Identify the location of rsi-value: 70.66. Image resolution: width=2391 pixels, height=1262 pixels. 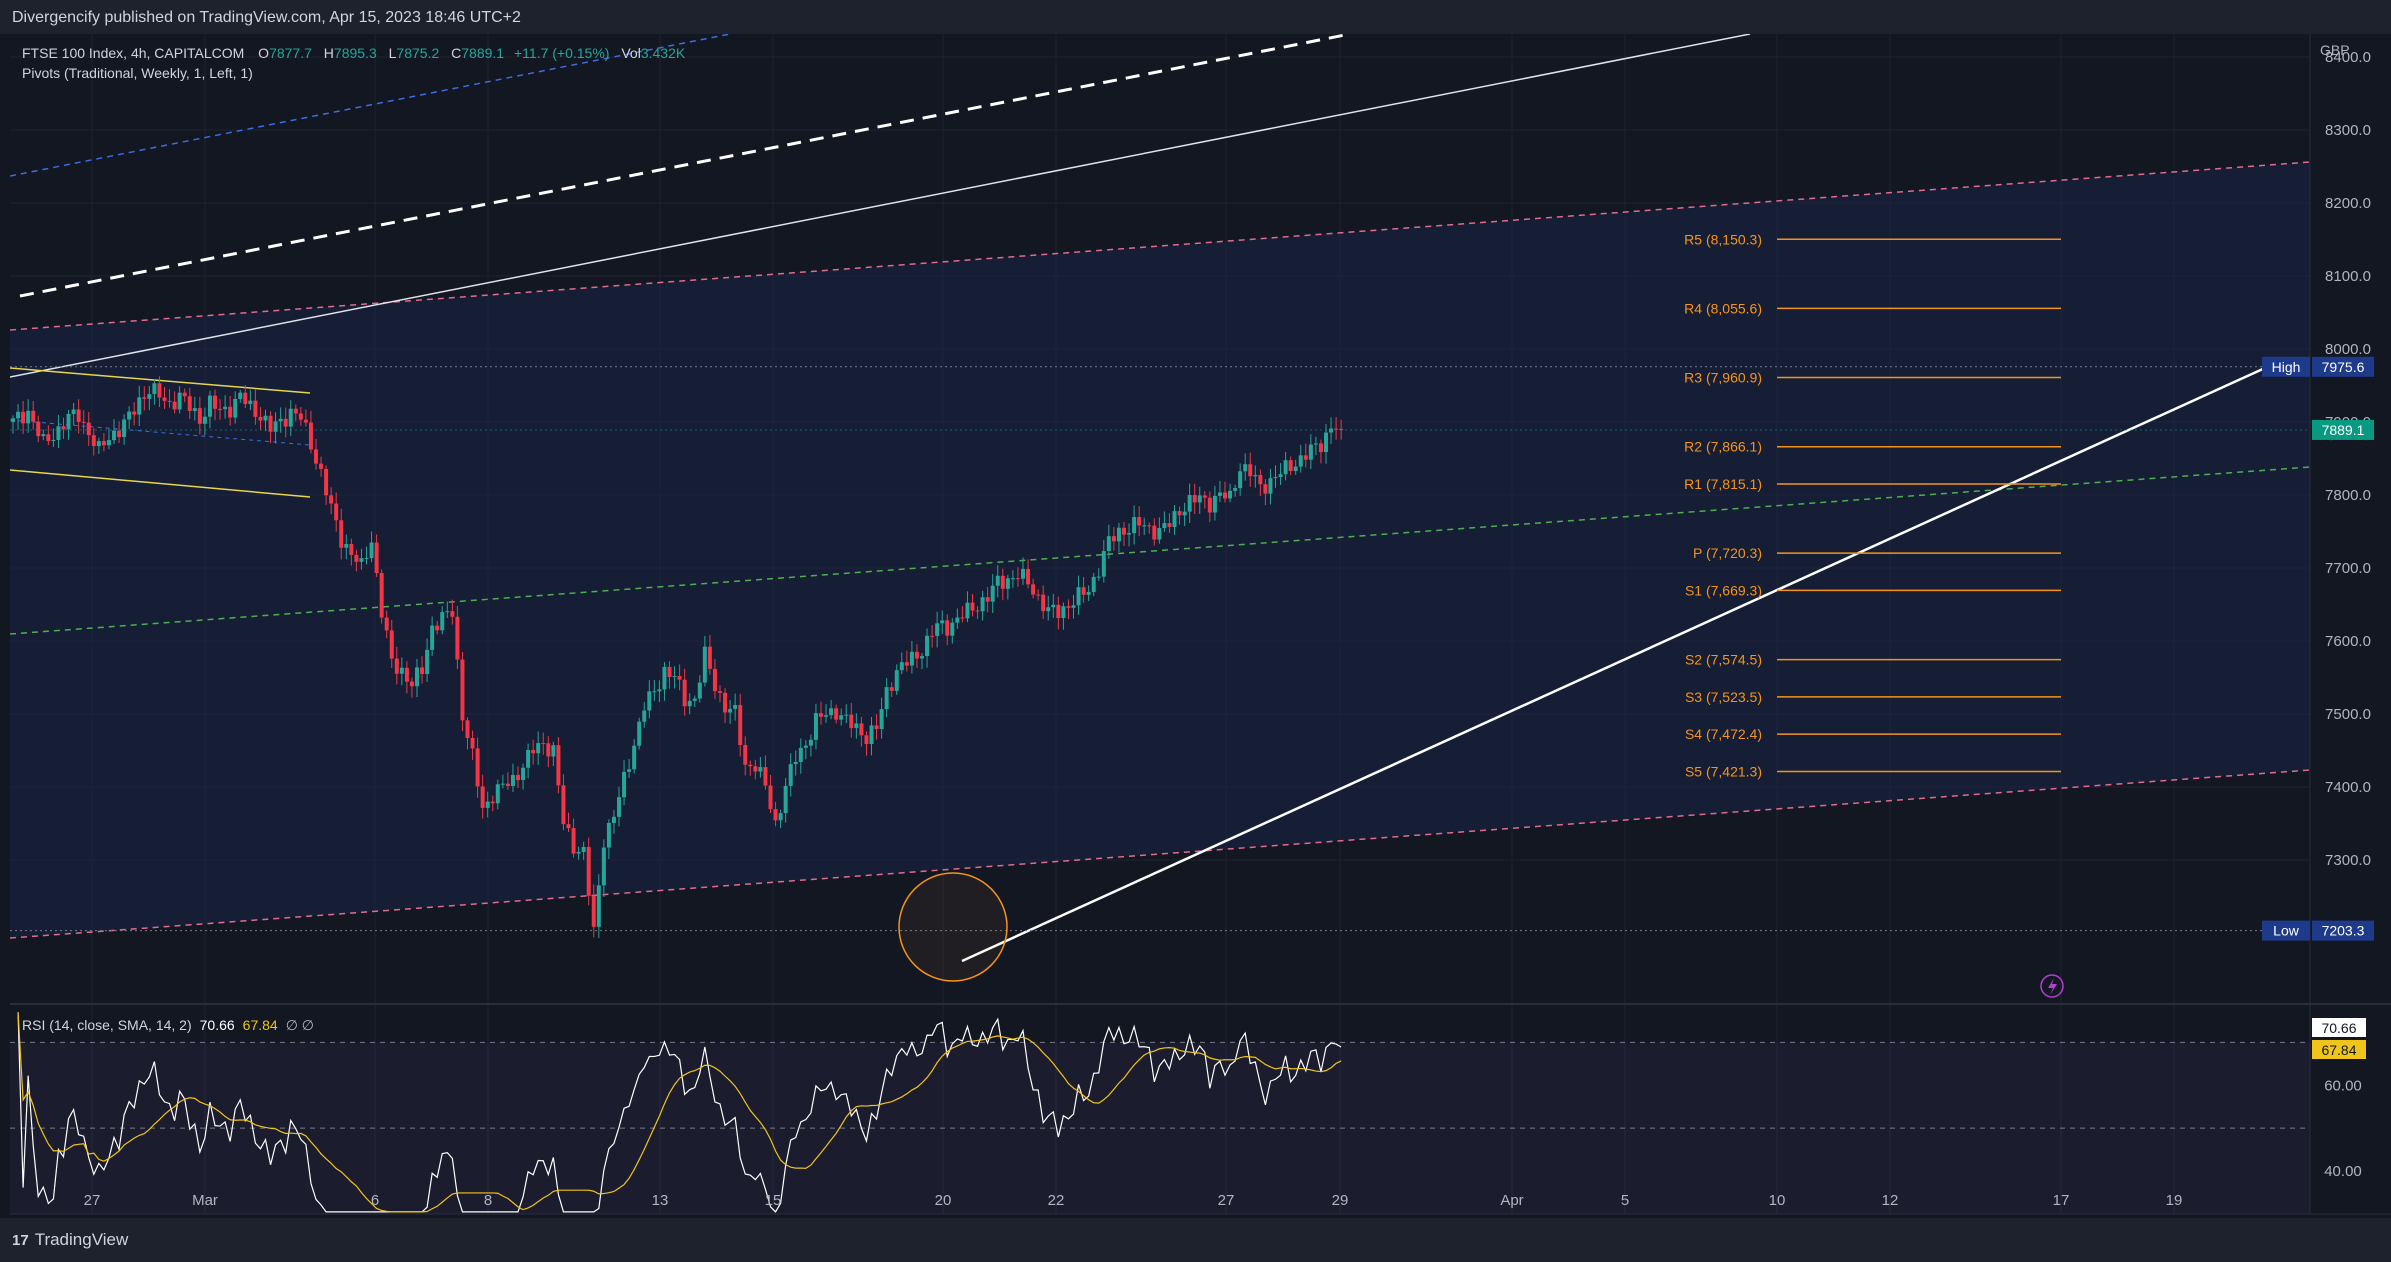
(217, 1025).